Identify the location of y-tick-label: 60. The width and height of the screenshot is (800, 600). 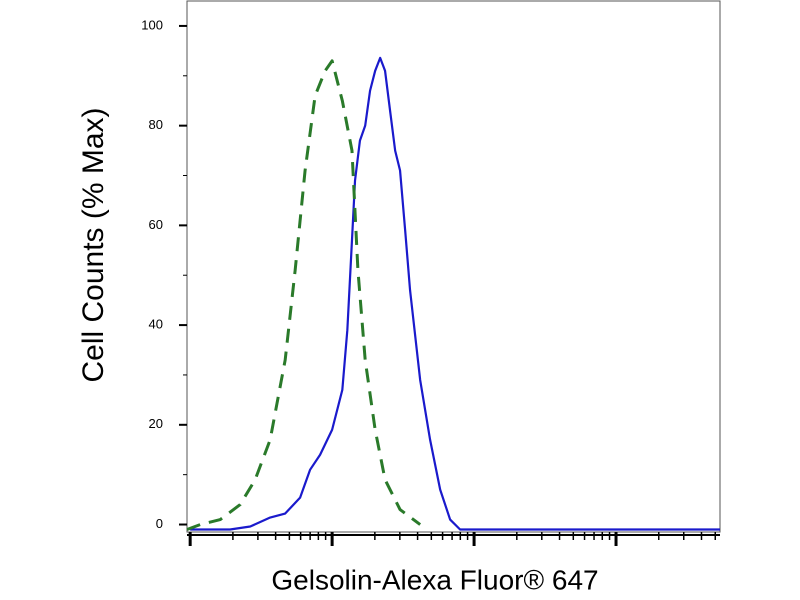
(156, 224).